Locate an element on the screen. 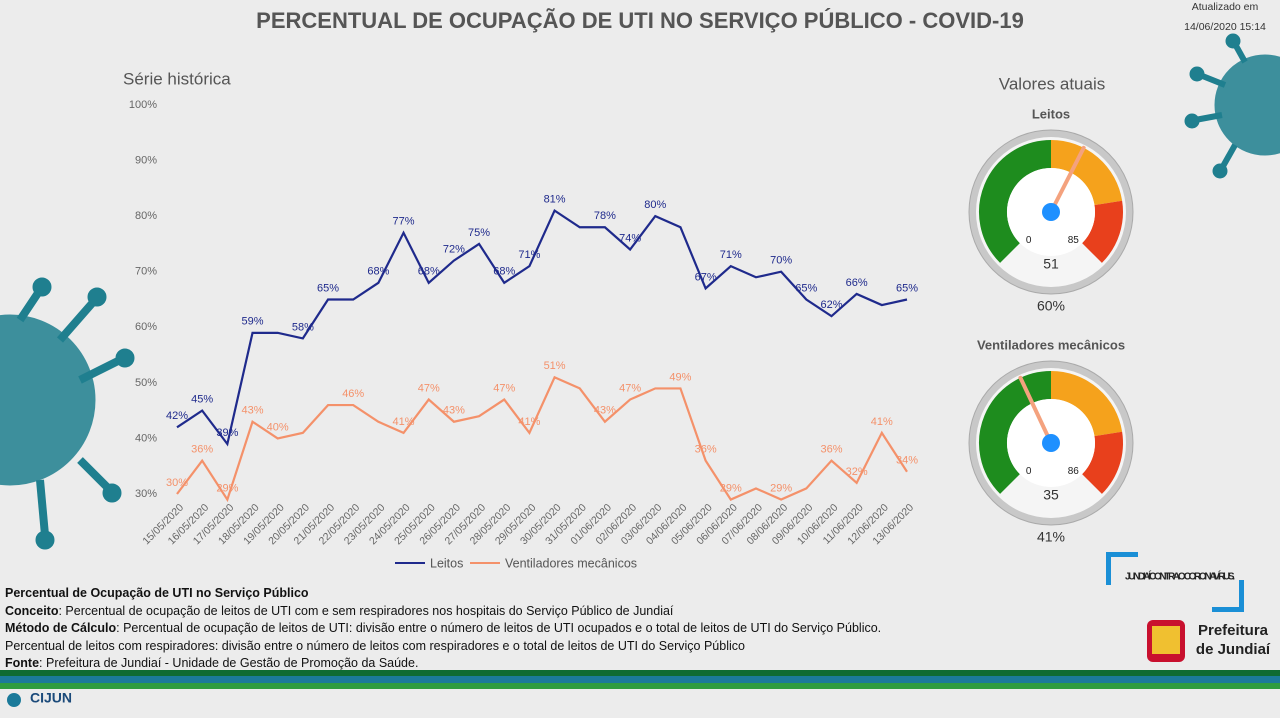  y-tick-label: 70% is located at coordinates (146, 272).